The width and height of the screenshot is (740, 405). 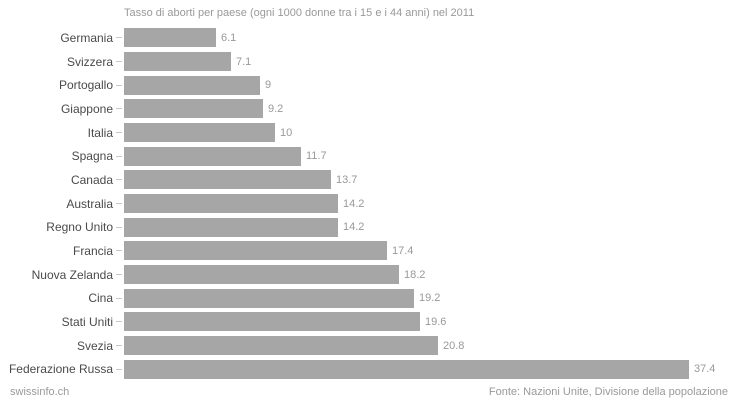 I want to click on category-label: Italia, so click(x=100, y=132).